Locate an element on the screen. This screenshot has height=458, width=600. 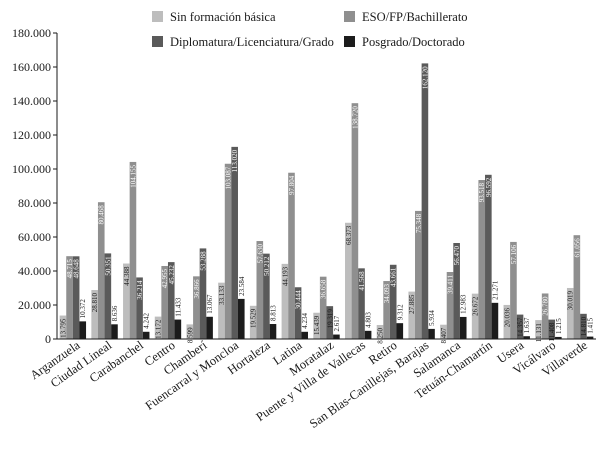
data-label: 15.439 is located at coordinates (317, 325).